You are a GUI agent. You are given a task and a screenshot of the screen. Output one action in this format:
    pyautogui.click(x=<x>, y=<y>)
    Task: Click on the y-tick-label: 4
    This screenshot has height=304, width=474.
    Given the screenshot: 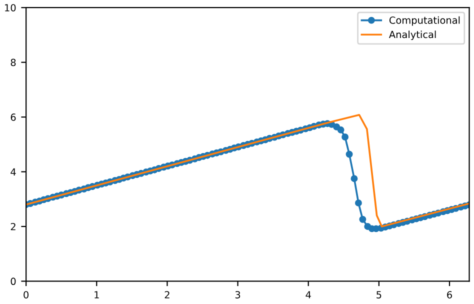 What is the action you would take?
    pyautogui.click(x=13, y=172)
    